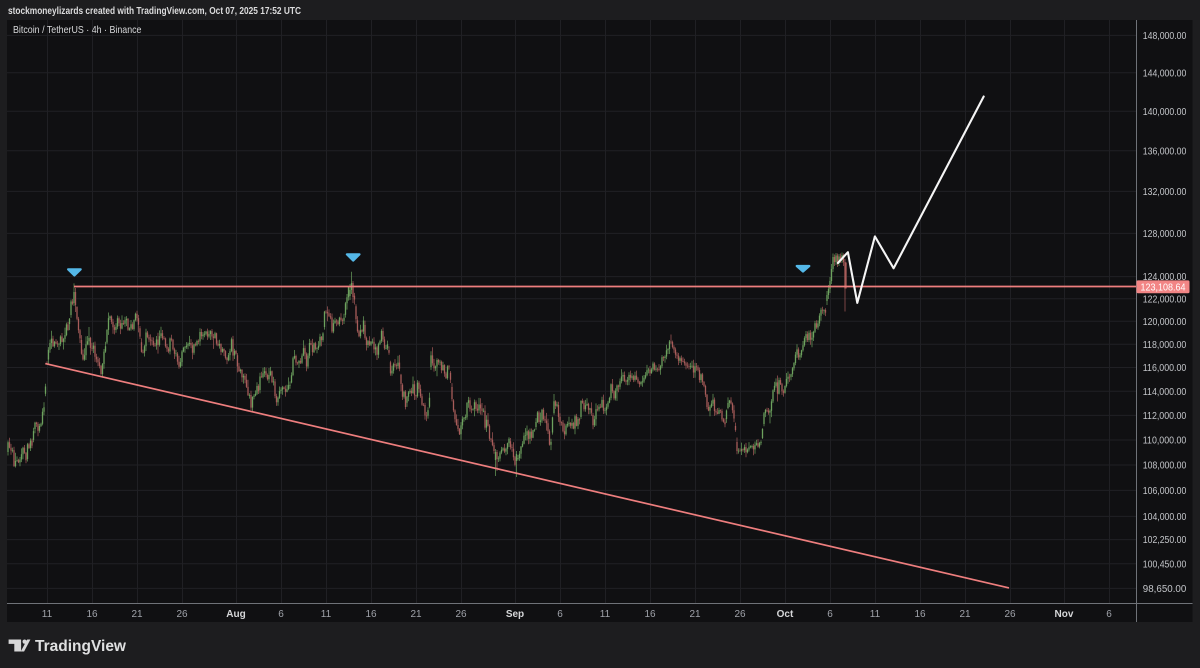 The height and width of the screenshot is (668, 1200). Describe the element at coordinates (1165, 392) in the screenshot. I see `svg-text: 114,000.00` at that location.